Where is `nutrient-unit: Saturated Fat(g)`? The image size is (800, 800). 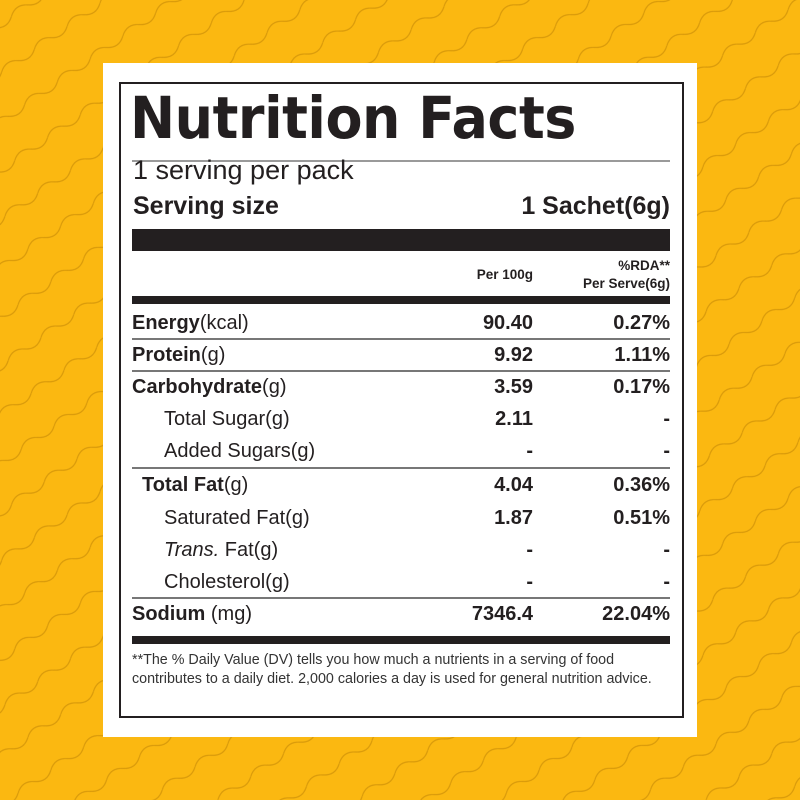
nutrient-unit: Saturated Fat(g) is located at coordinates (237, 518).